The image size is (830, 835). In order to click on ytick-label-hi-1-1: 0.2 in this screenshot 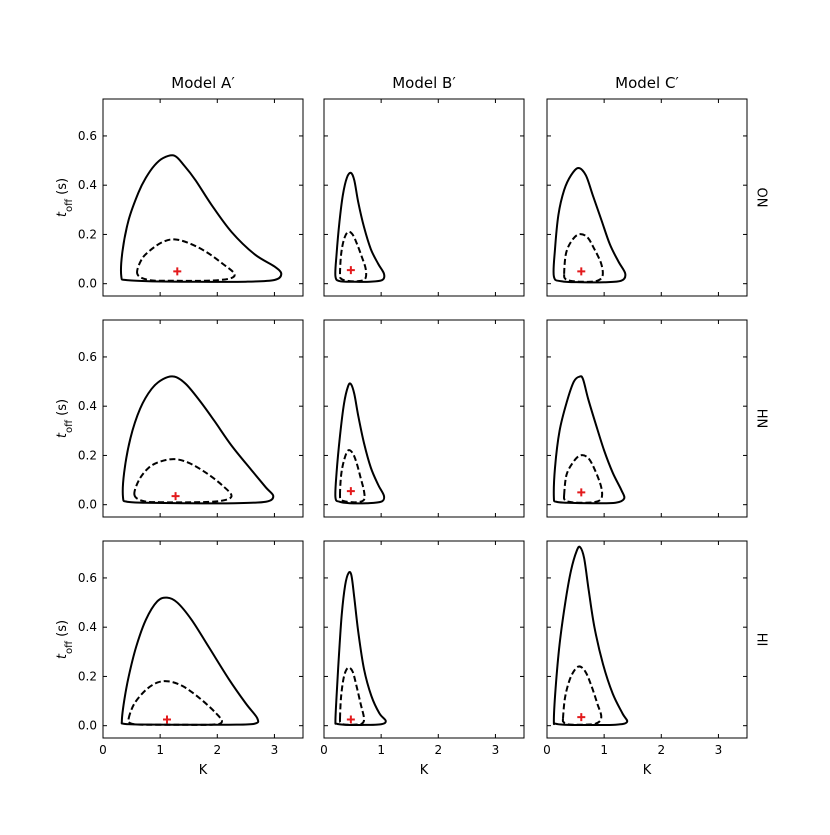, I will do `click(87, 676)`.